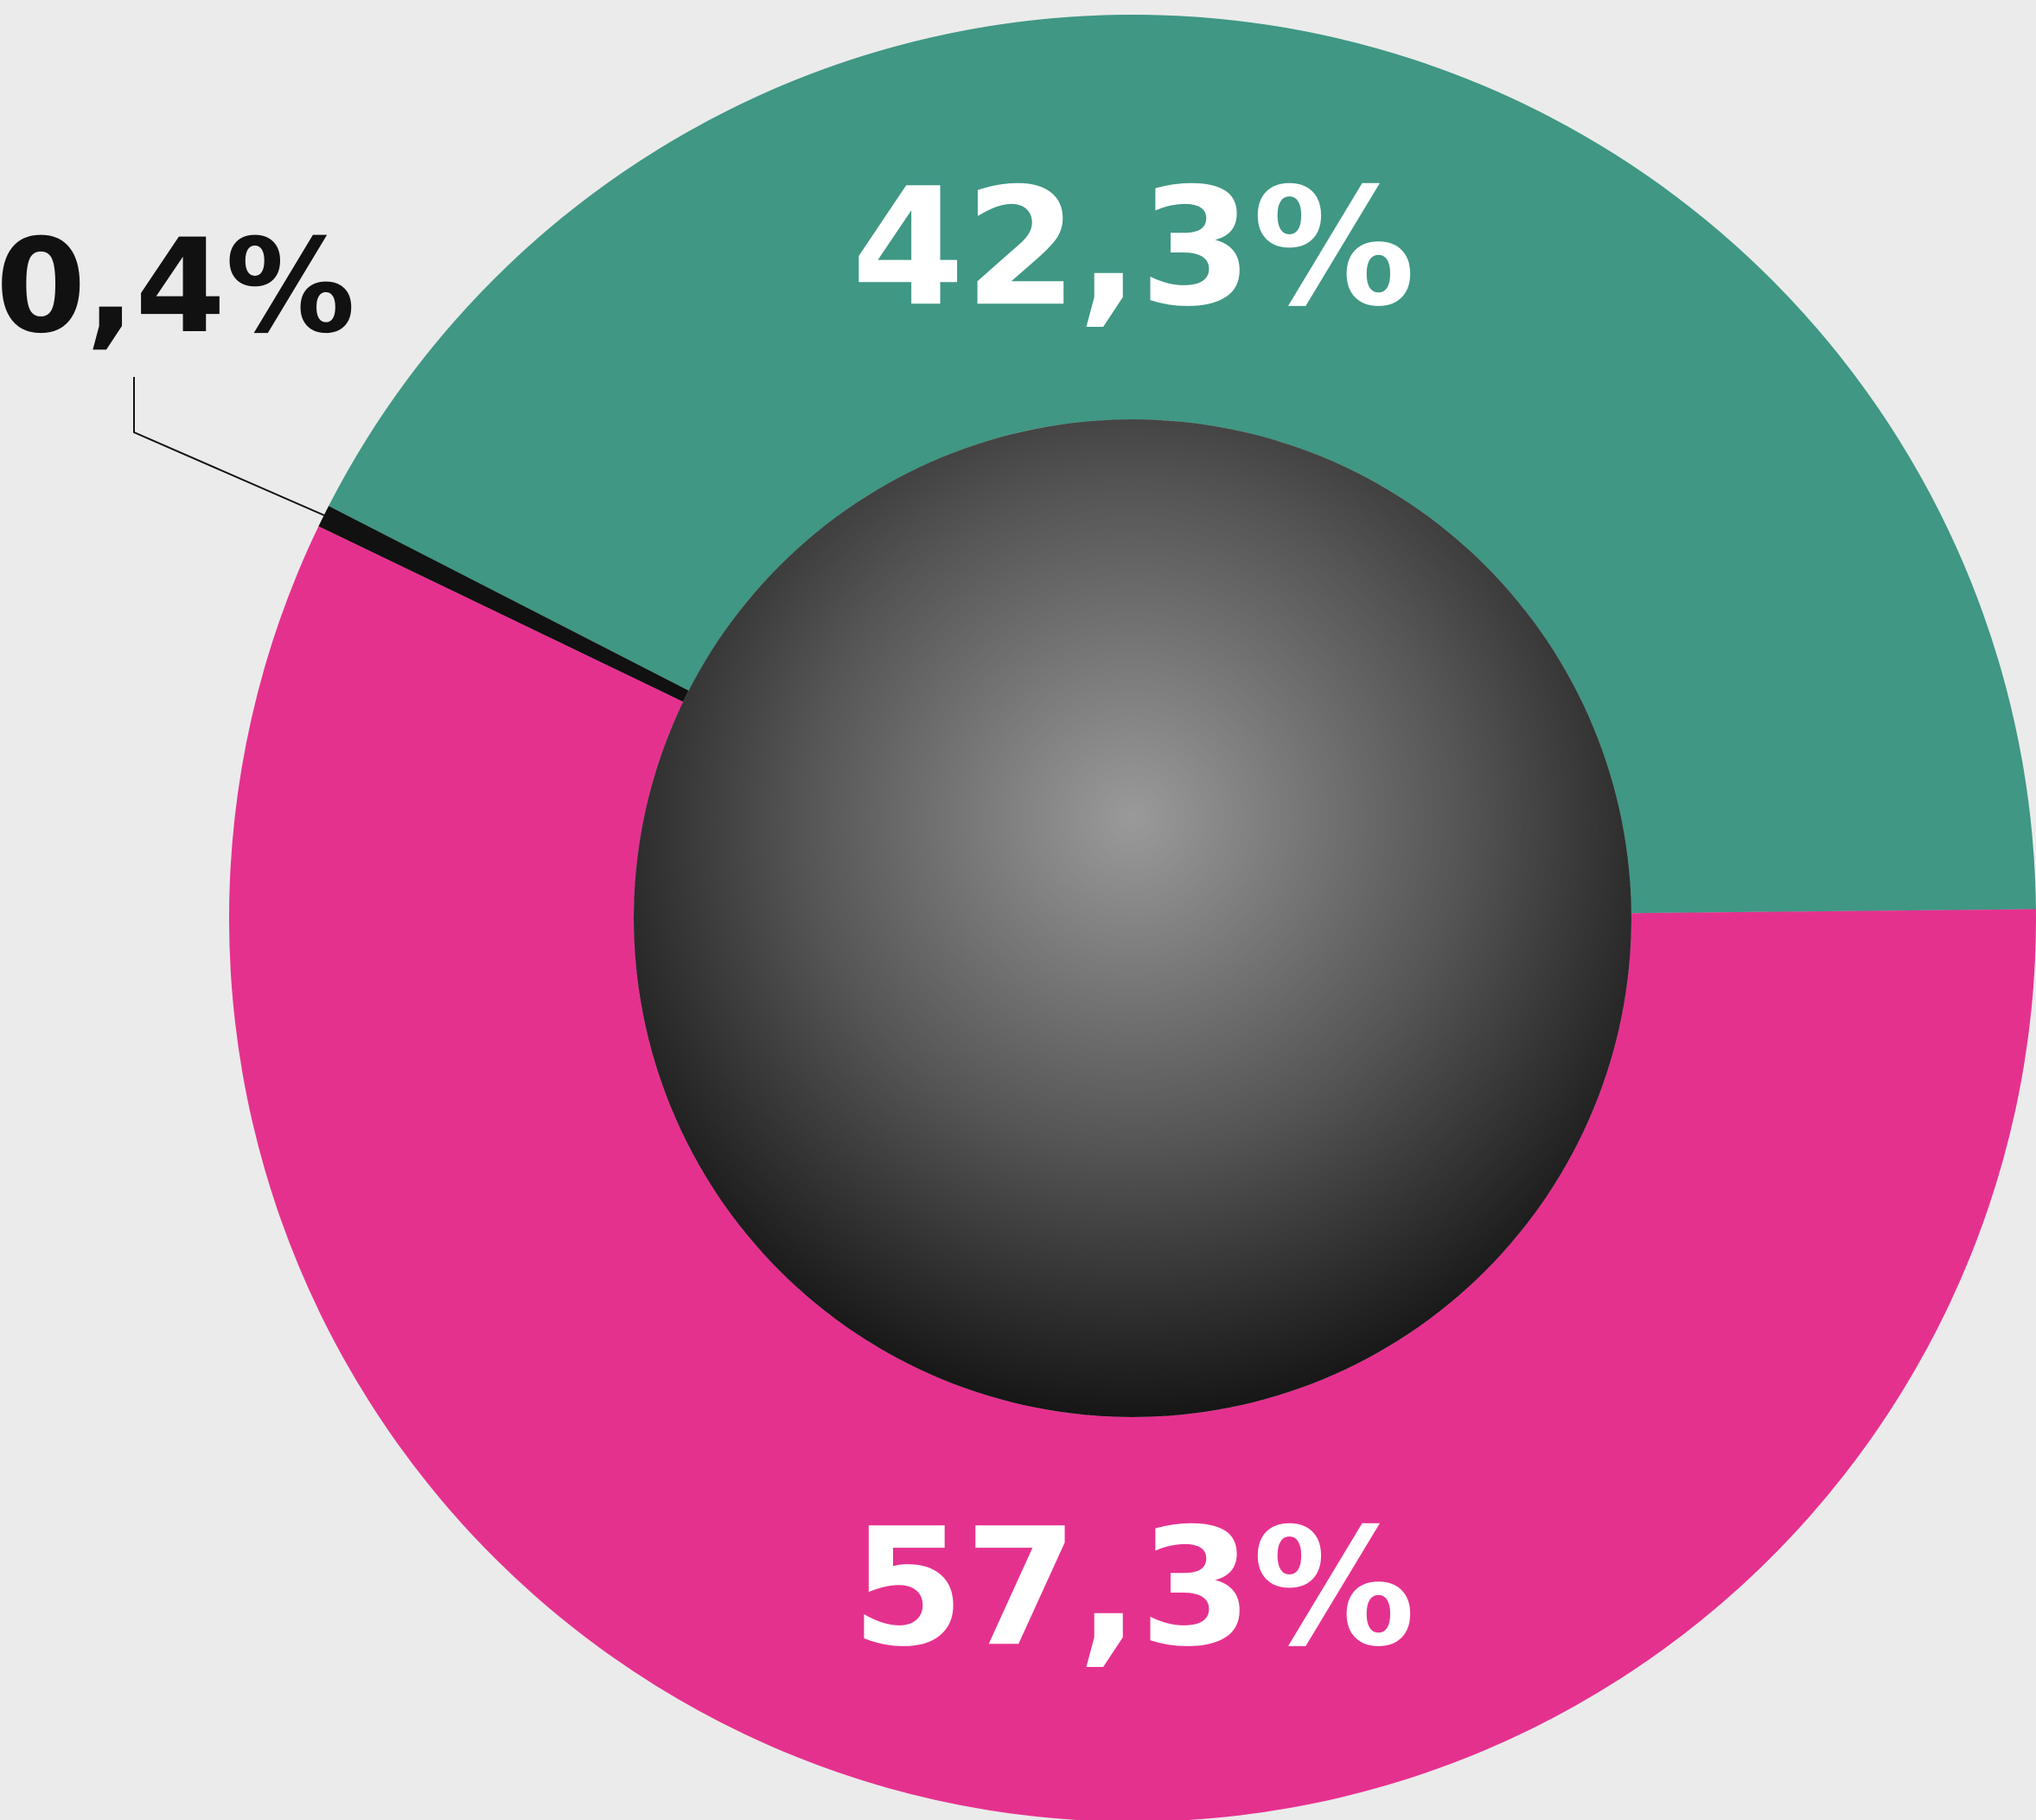 Image resolution: width=2036 pixels, height=1820 pixels. I want to click on slice, so click(503, 604).